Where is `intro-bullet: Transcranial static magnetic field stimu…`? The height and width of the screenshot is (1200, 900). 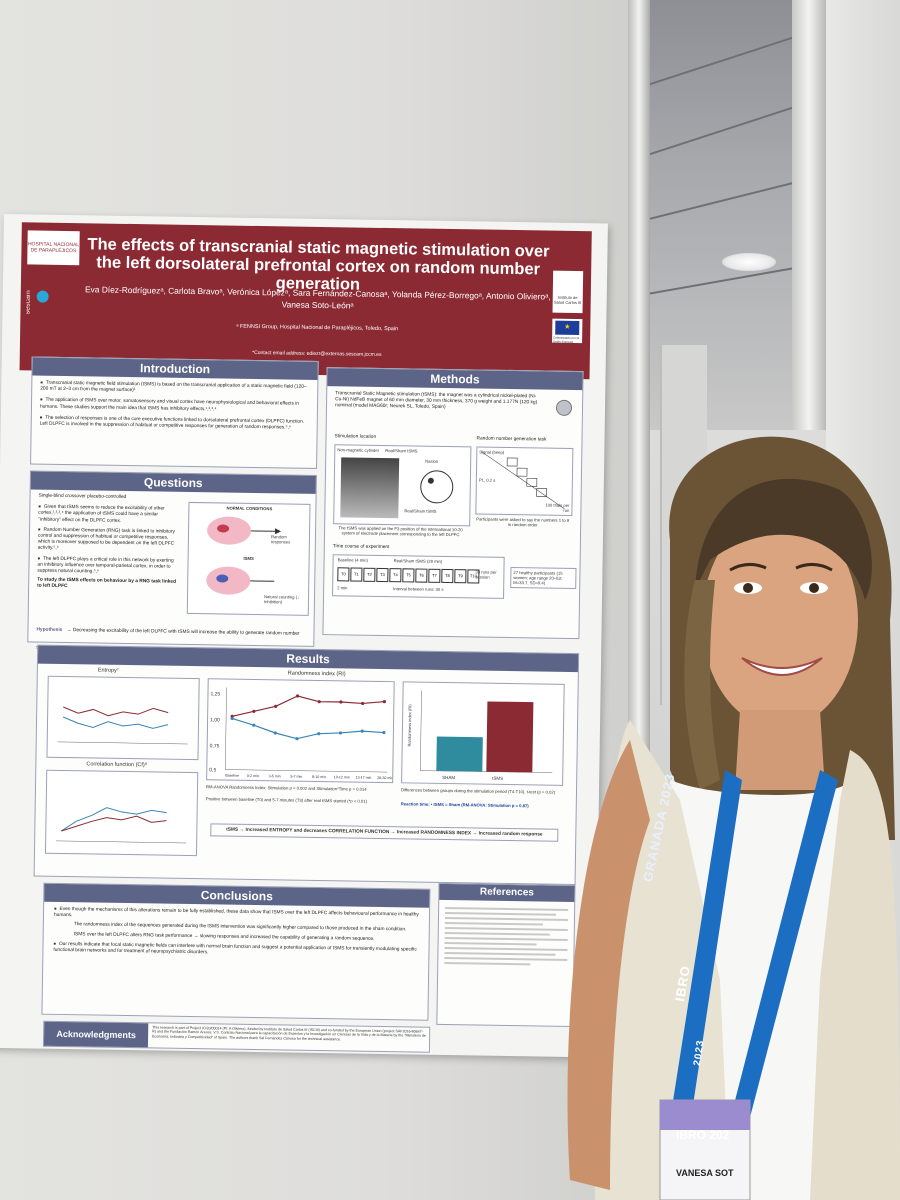
intro-bullet: Transcranial static magnetic field stimu… is located at coordinates (174, 389).